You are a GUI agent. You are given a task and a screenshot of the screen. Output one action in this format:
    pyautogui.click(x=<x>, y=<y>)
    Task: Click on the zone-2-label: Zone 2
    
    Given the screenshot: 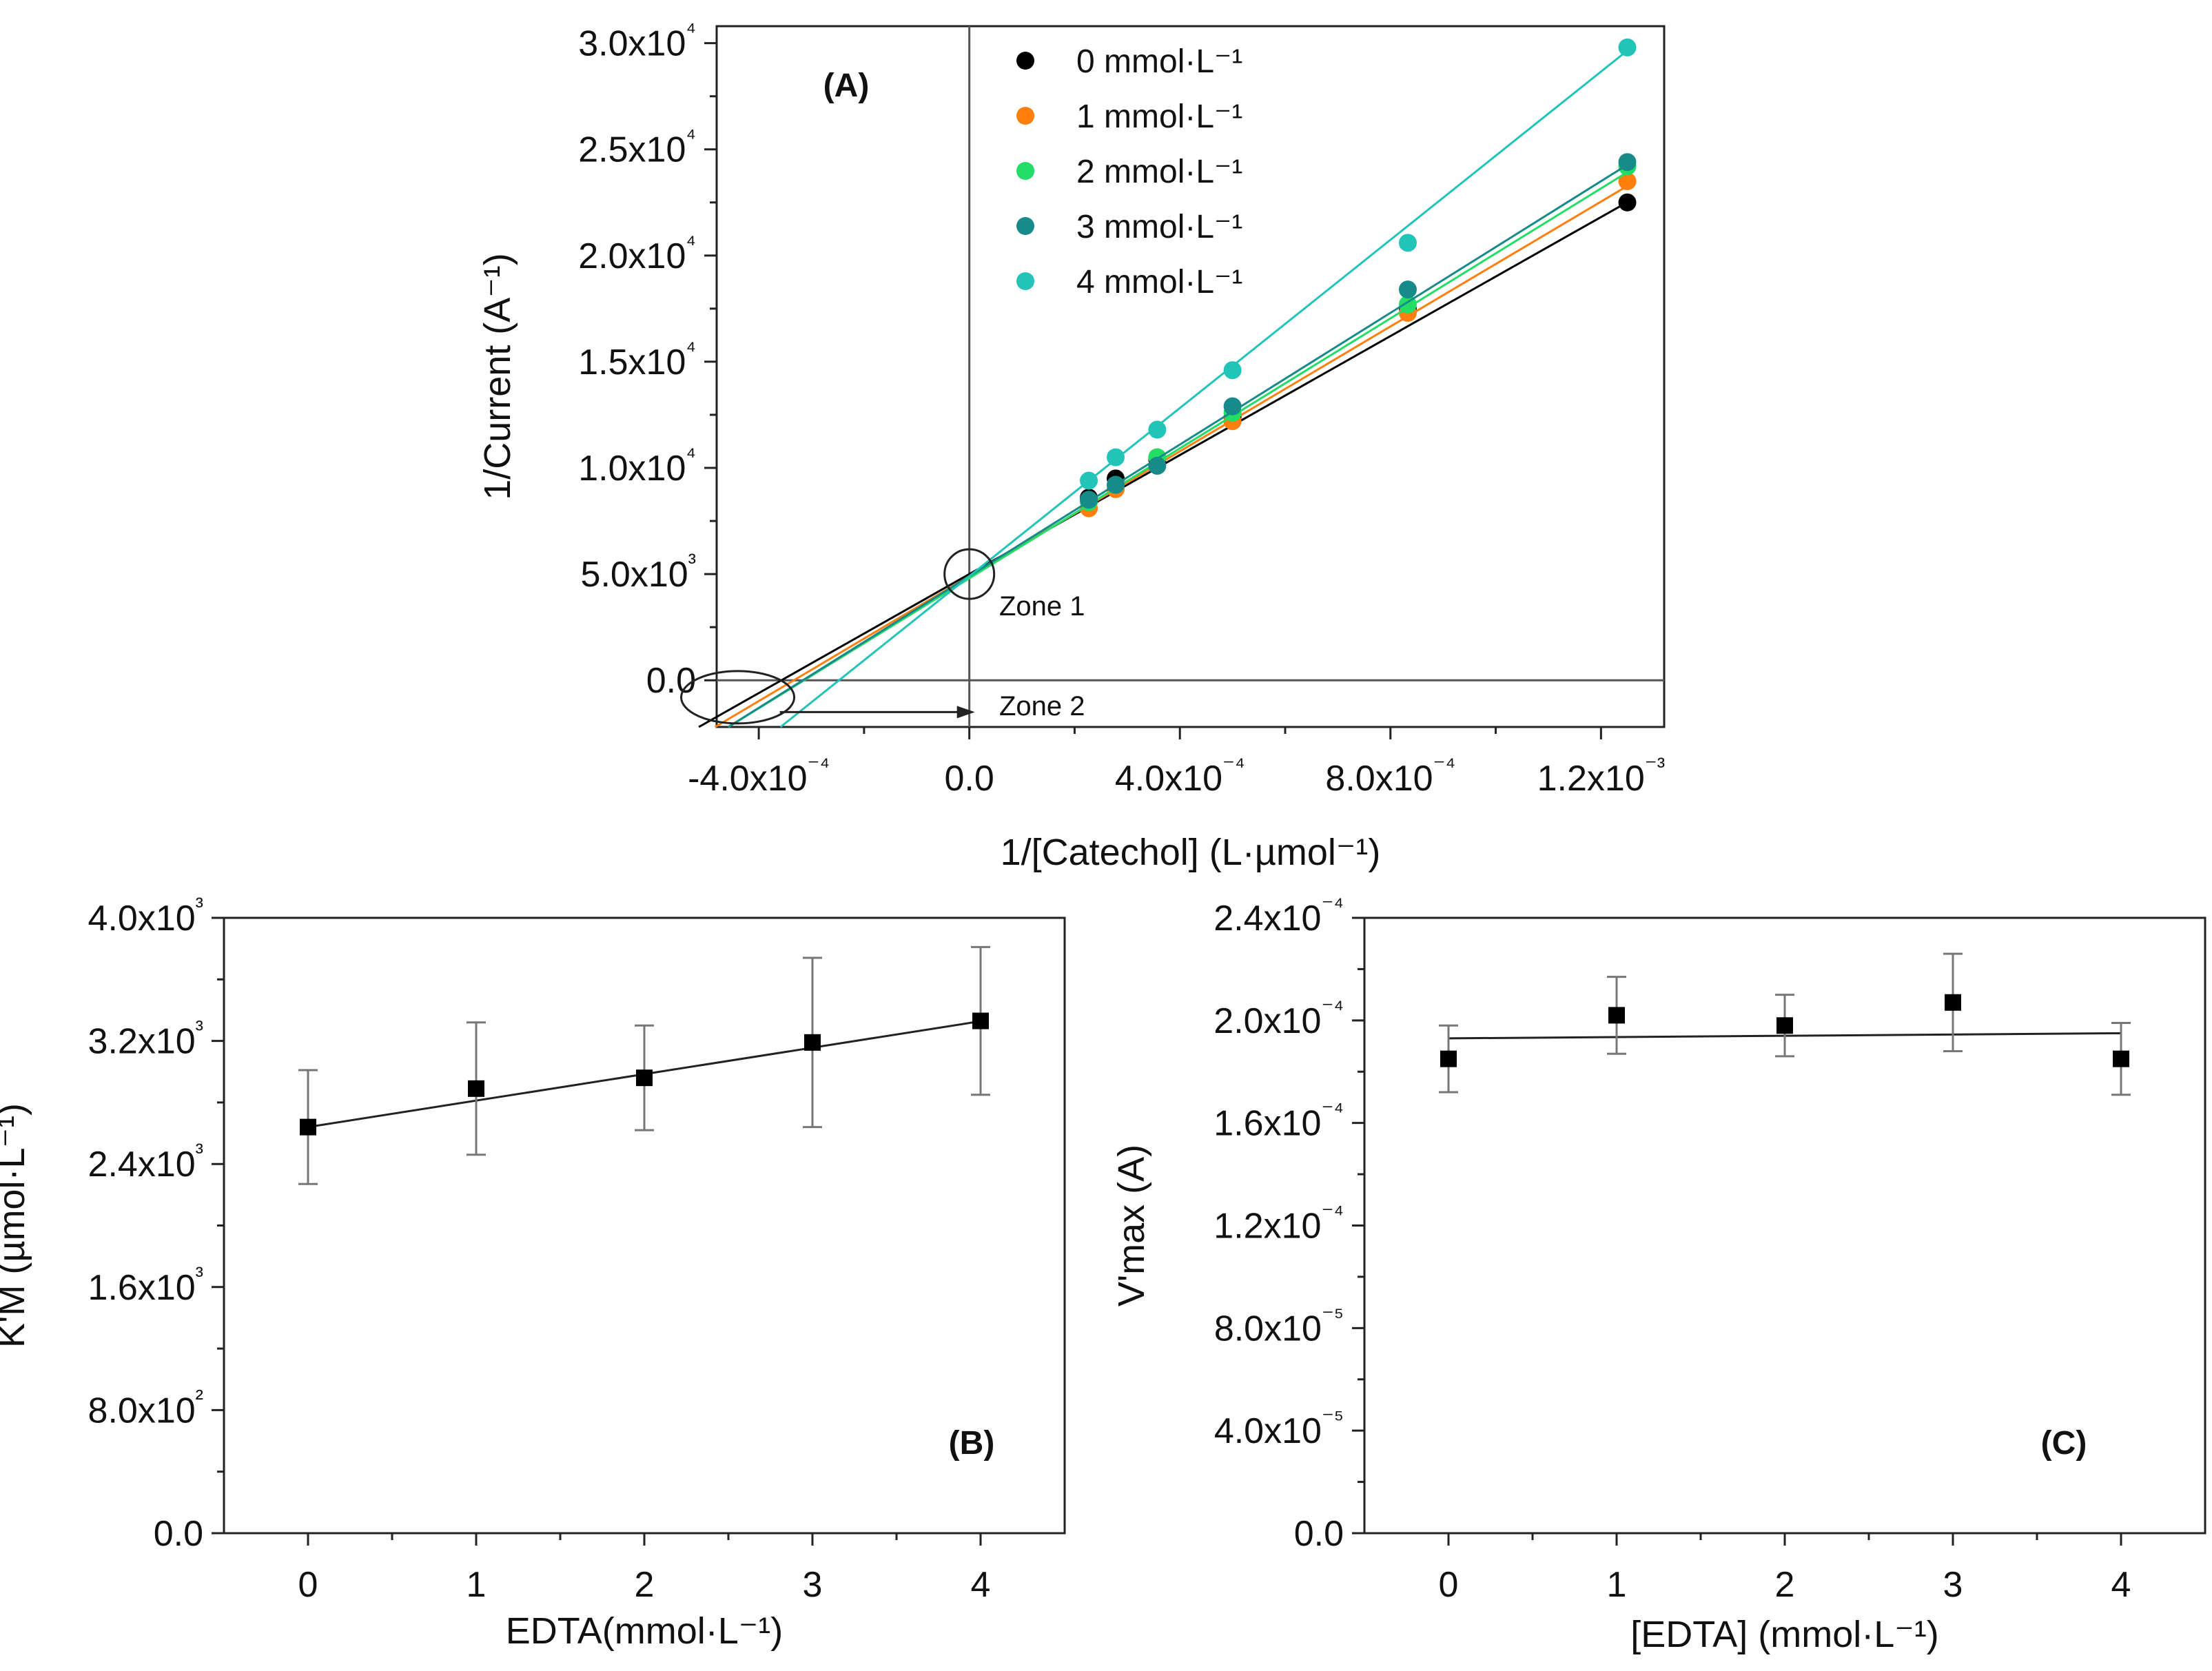 What is the action you would take?
    pyautogui.click(x=1042, y=706)
    